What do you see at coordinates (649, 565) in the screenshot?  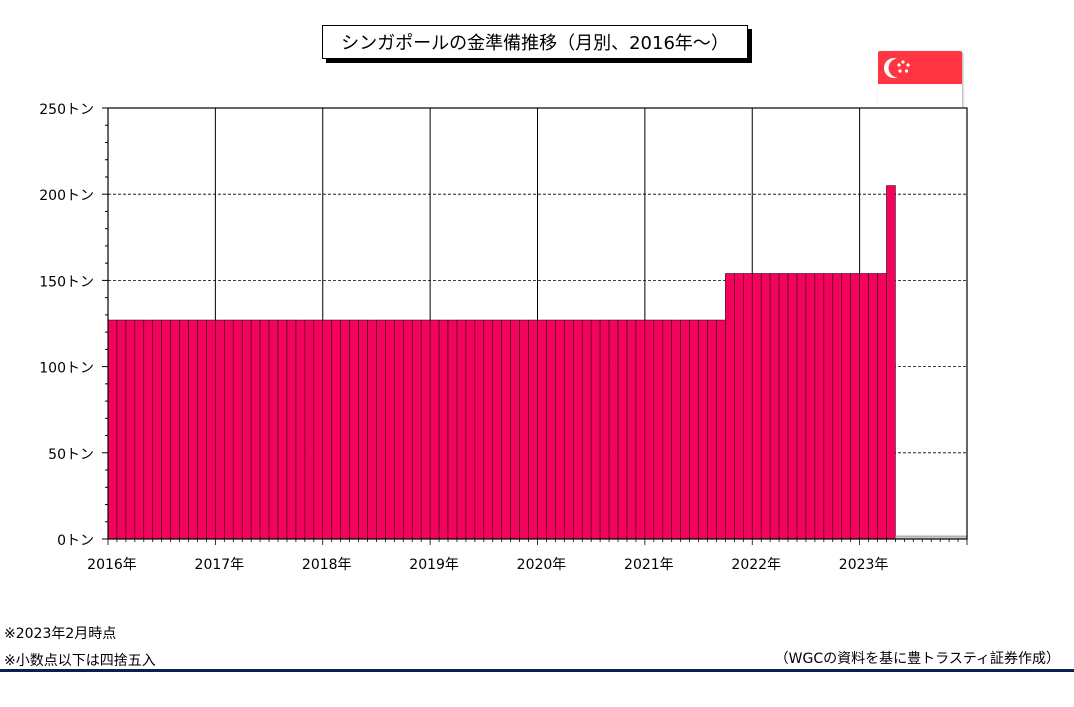 I see `x-tick-label: 2021年` at bounding box center [649, 565].